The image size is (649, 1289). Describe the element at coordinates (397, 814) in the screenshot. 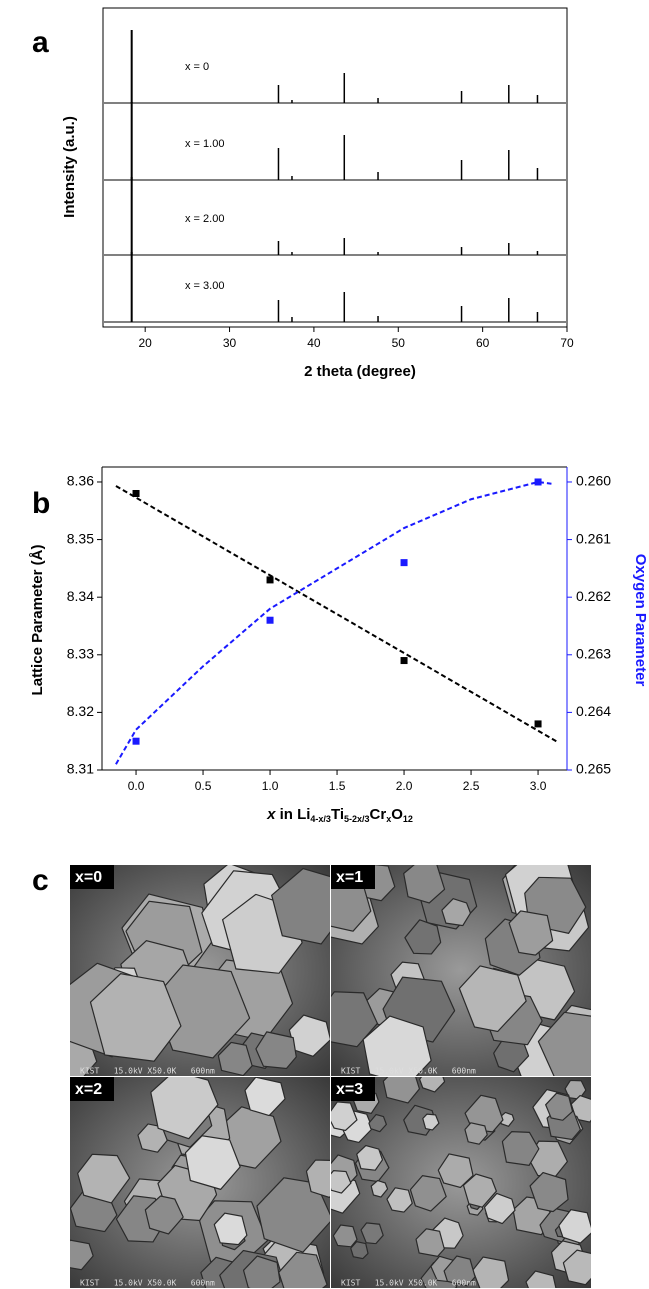

I see `label-part: O` at that location.